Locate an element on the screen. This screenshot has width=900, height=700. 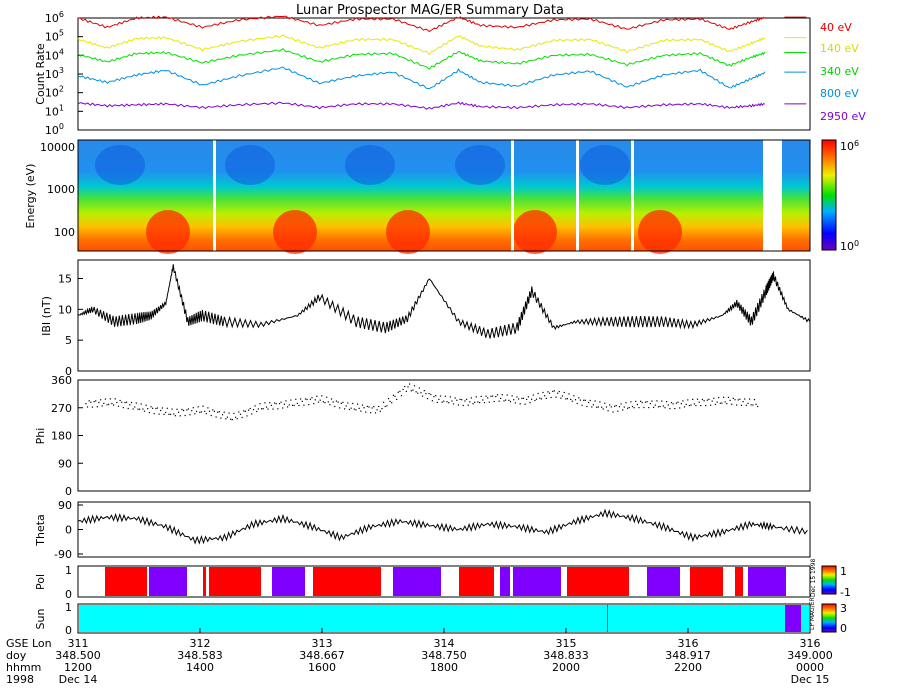
pol-colorbar-min: -1 is located at coordinates (845, 592).